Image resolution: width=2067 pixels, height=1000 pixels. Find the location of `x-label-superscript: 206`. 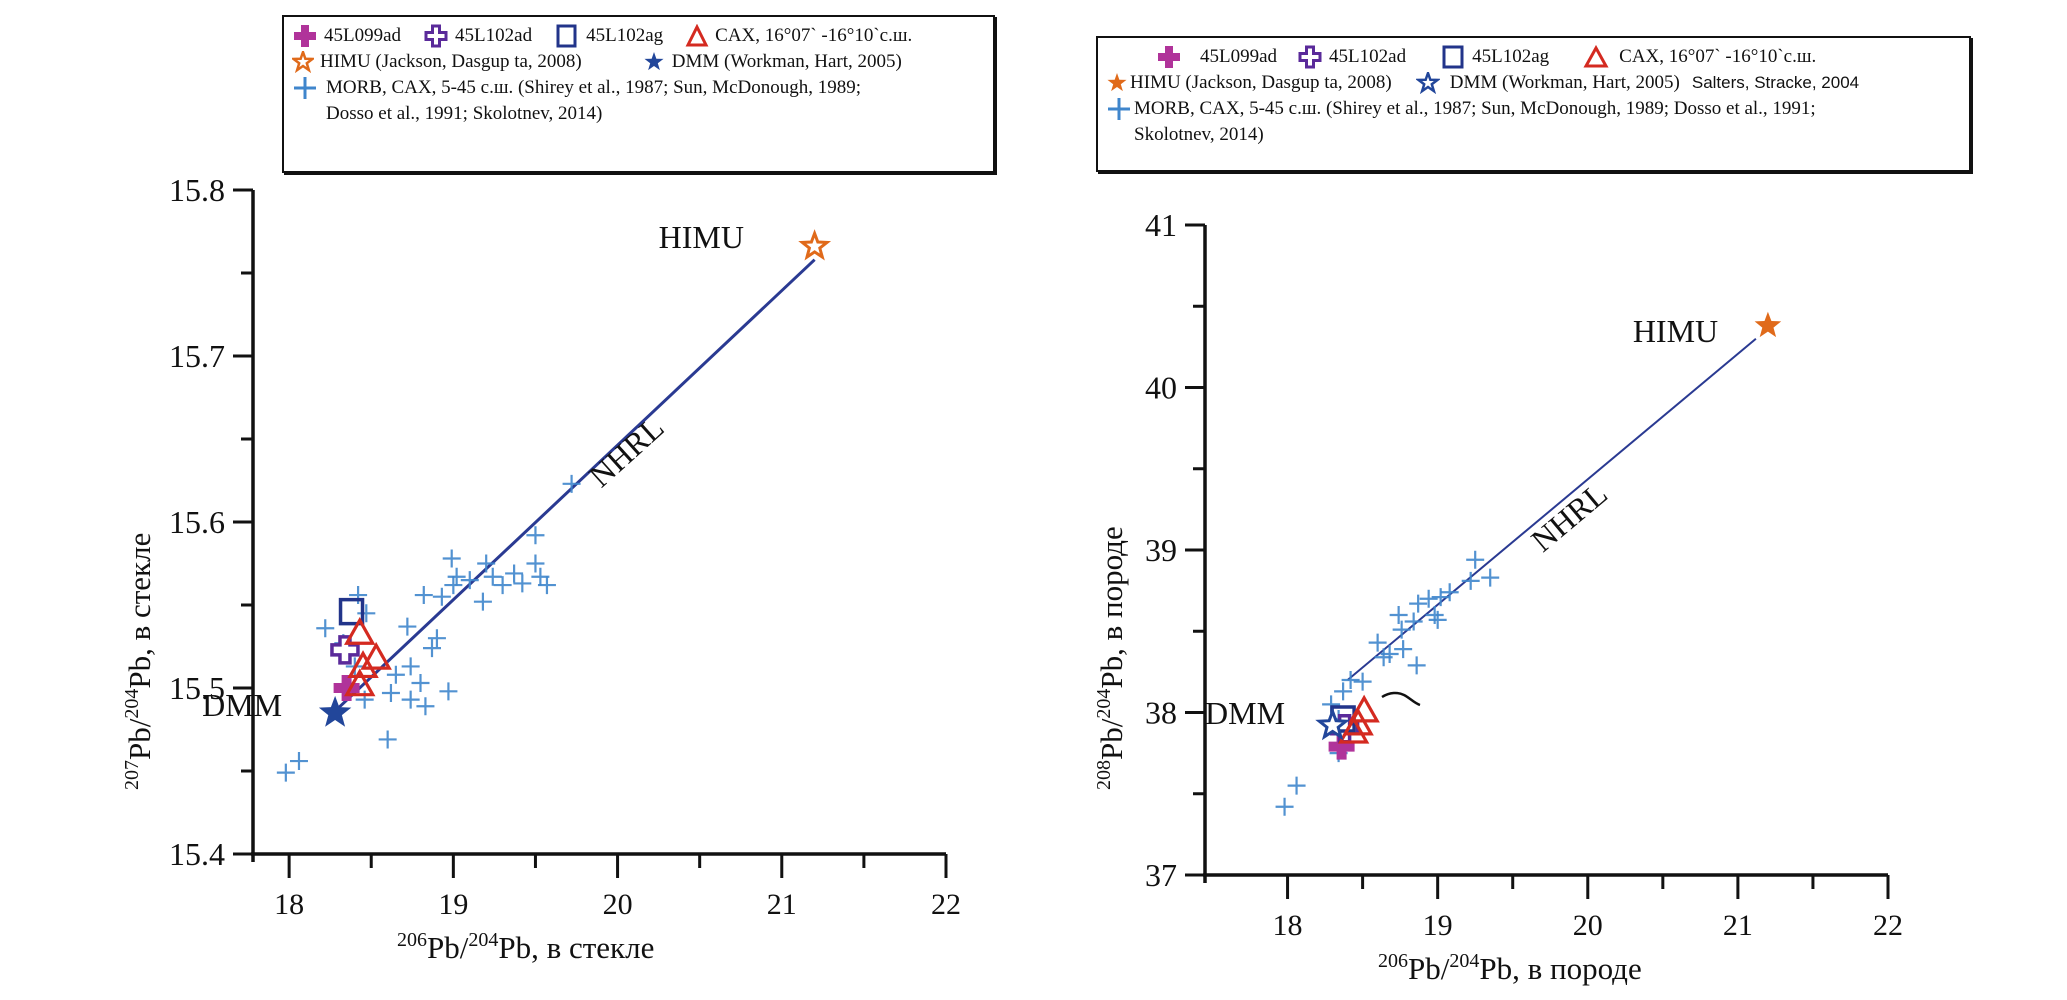

x-label-superscript: 206 is located at coordinates (1393, 961).